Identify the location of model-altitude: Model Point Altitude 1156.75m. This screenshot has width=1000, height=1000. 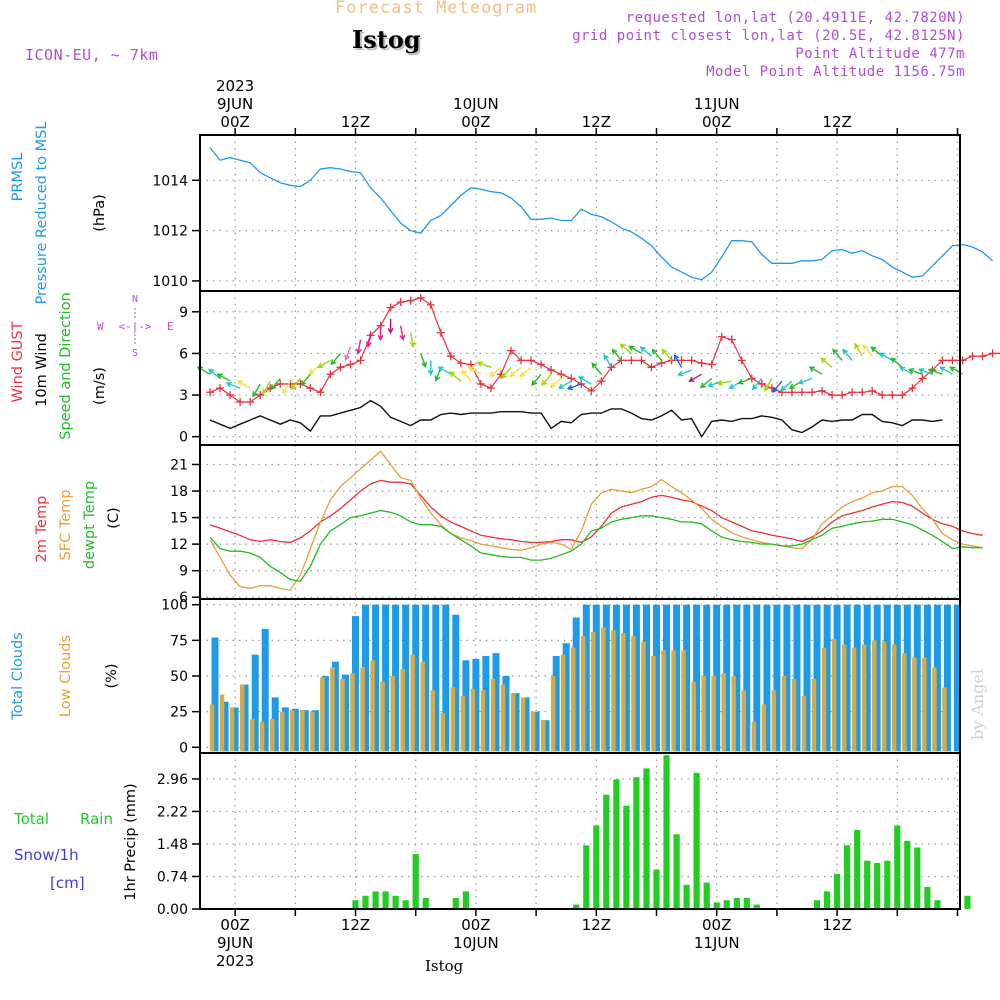
(835, 72).